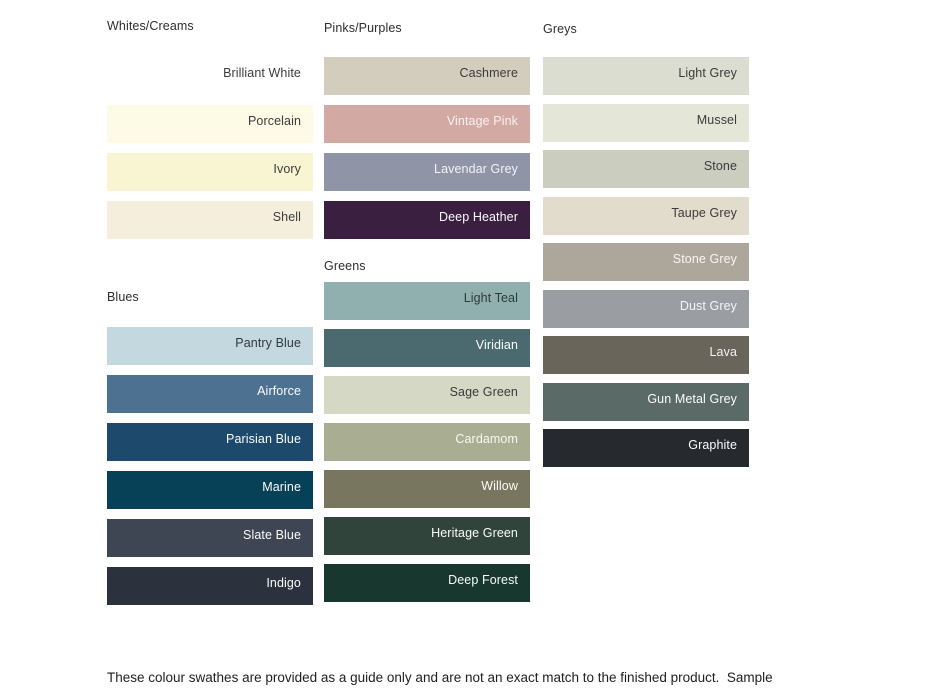  Describe the element at coordinates (274, 121) in the screenshot. I see `swatch-label: Porcelain` at that location.